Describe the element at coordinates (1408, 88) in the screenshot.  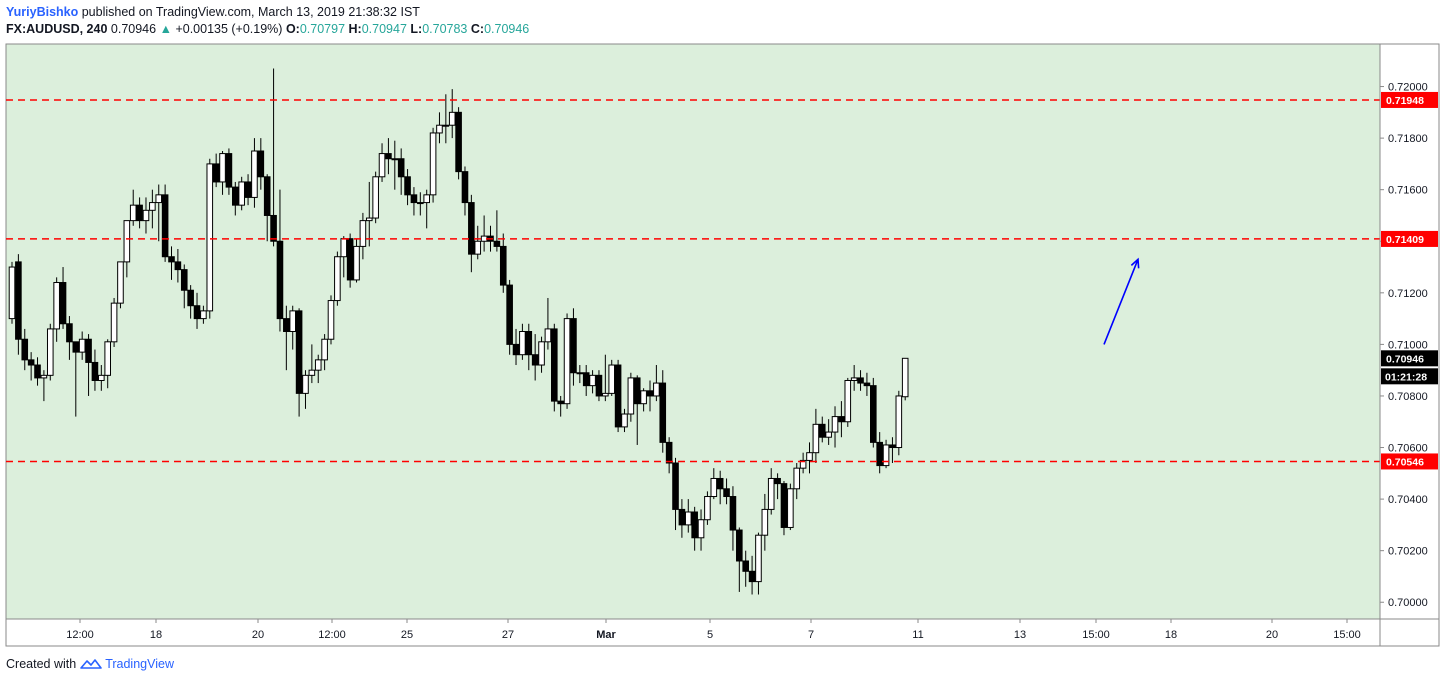
I see `price-tick-label: 0.72000` at that location.